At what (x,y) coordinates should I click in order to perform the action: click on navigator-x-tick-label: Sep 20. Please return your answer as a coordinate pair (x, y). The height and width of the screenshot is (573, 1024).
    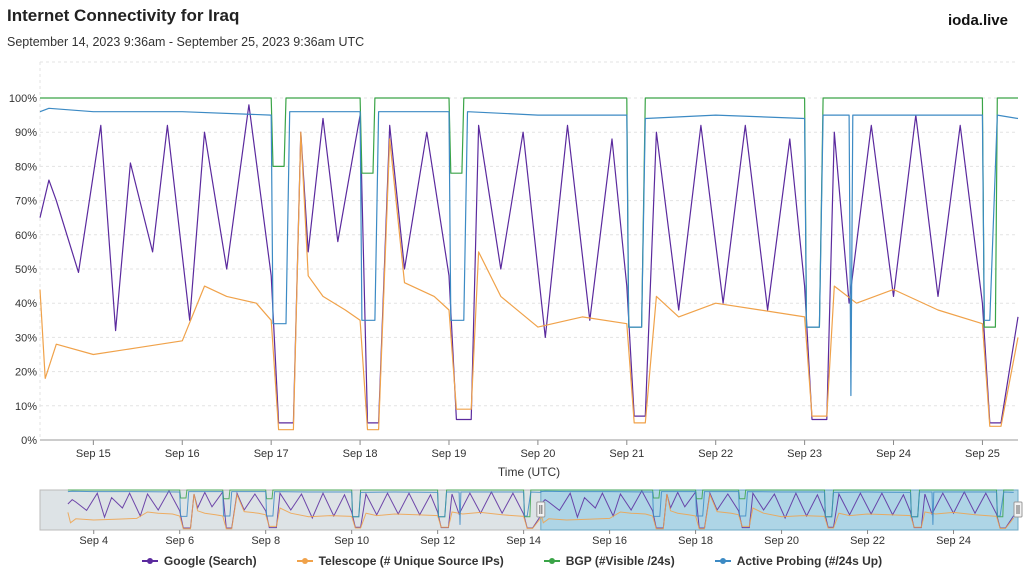
    Looking at the image, I should click on (781, 541).